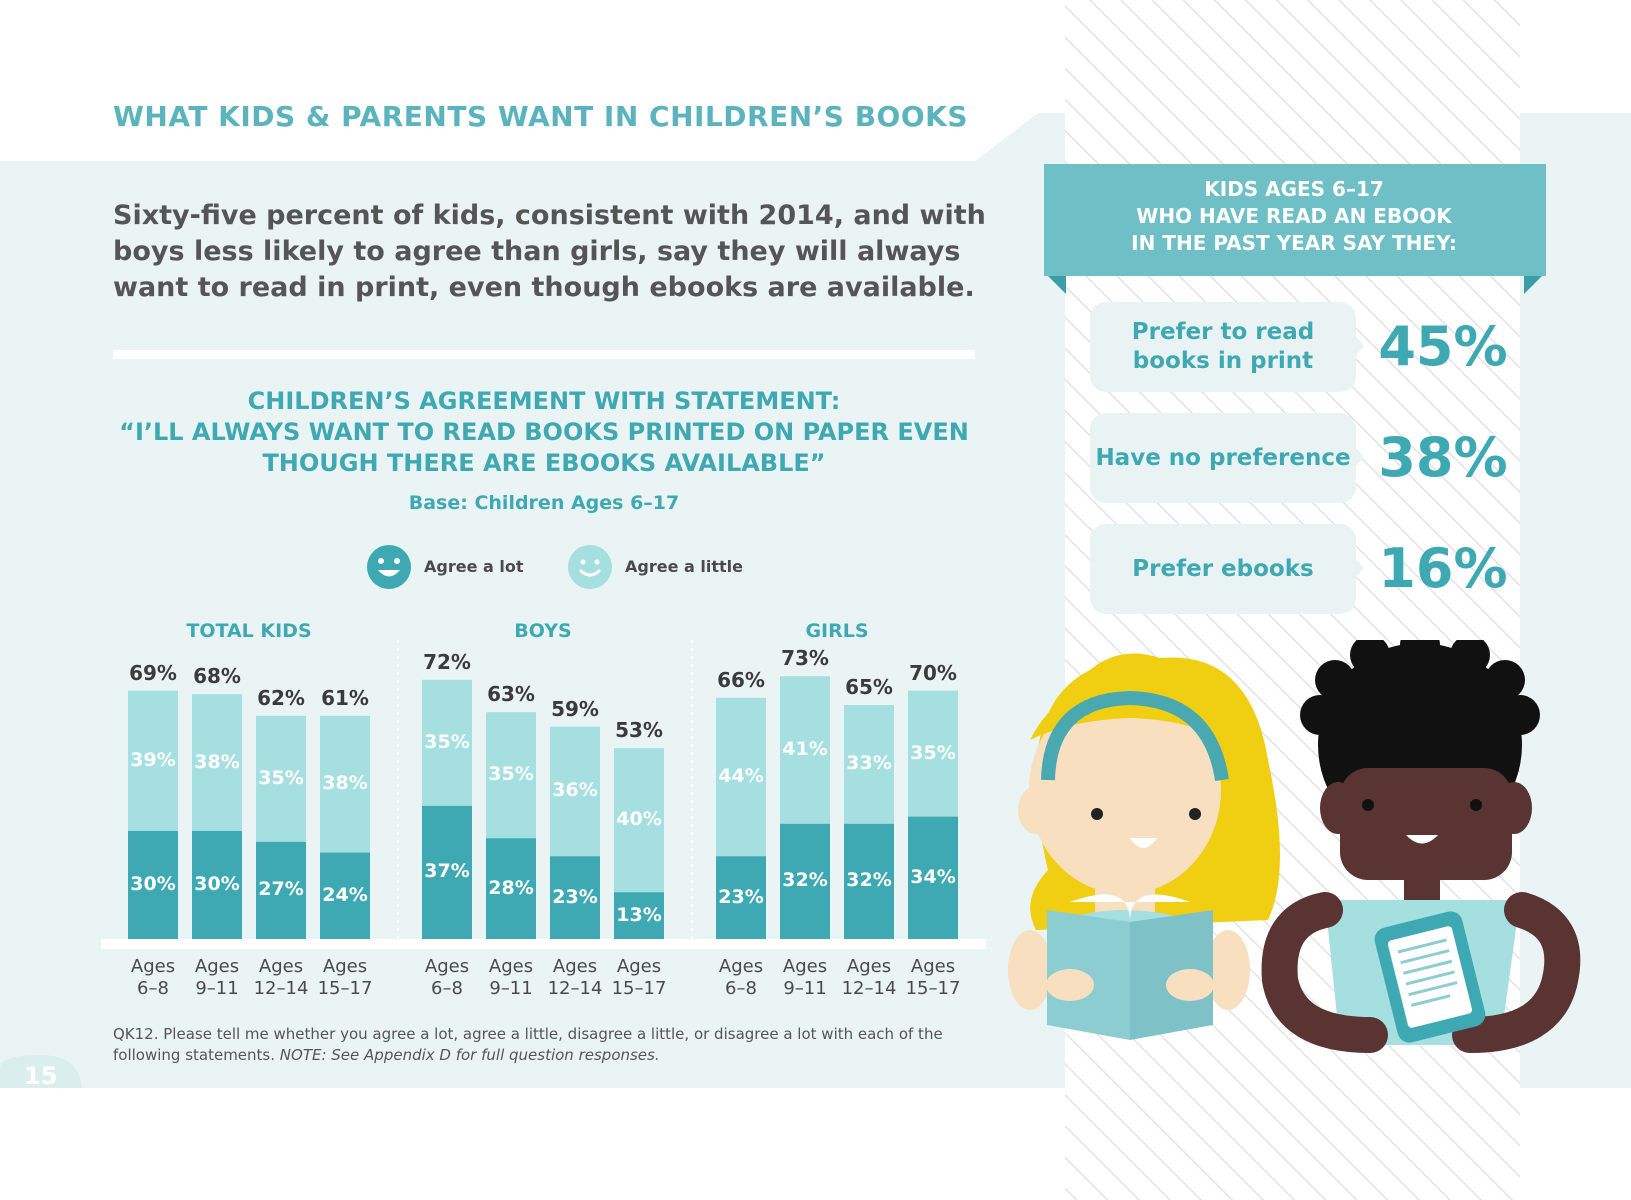  I want to click on pref-label-no-preference: Have no preference, so click(1223, 457).